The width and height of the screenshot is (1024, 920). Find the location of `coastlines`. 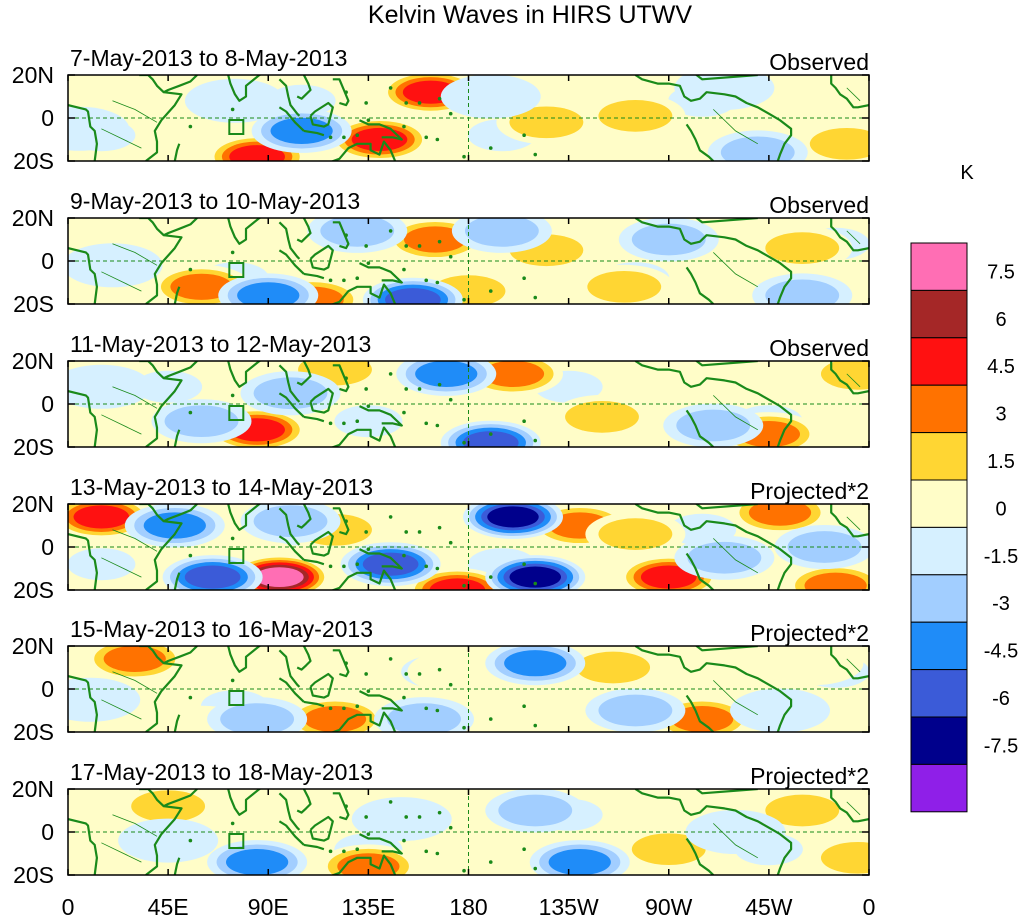

coastlines is located at coordinates (468, 118).